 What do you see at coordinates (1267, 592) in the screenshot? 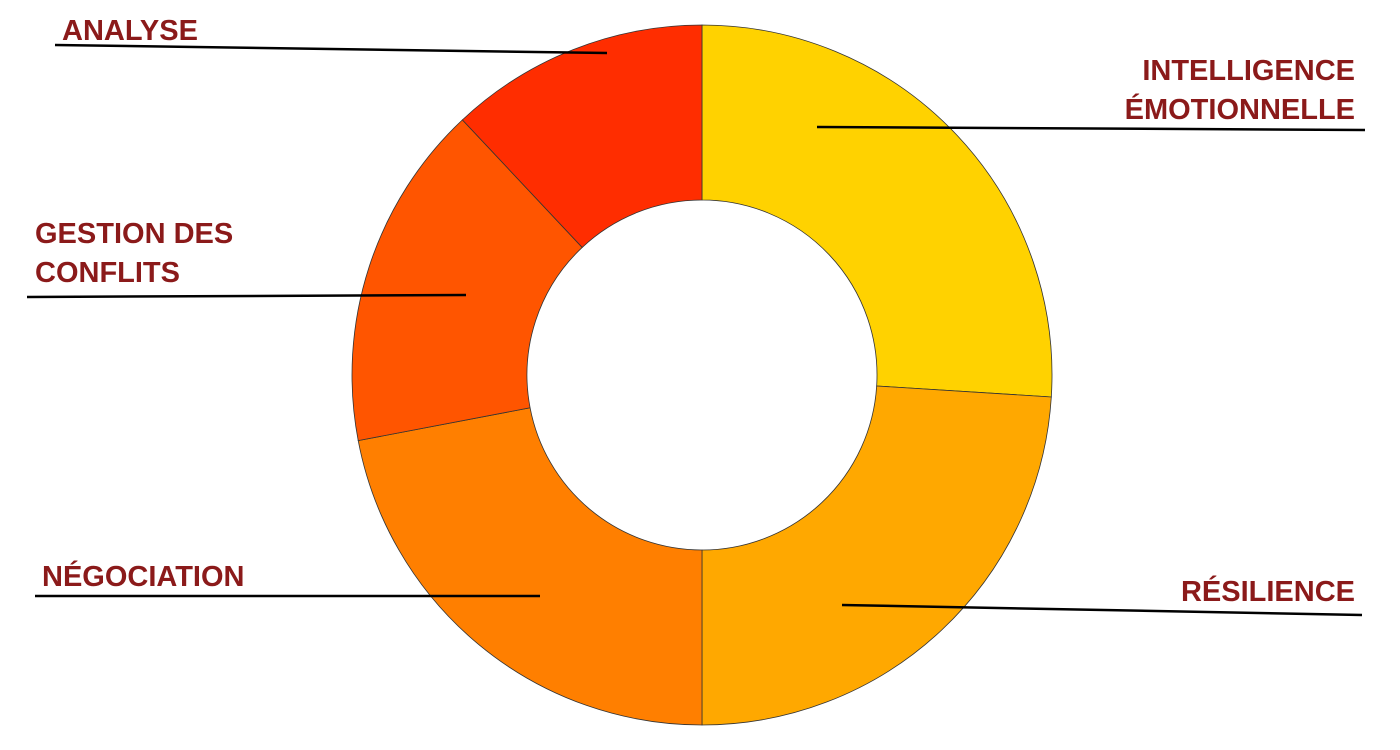
I see `segment-label: RÉSILIENCE` at bounding box center [1267, 592].